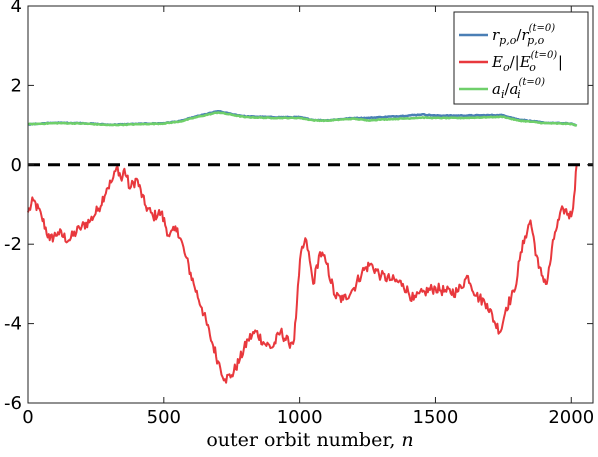  Describe the element at coordinates (571, 417) in the screenshot. I see `x-tick-label: 2000` at that location.